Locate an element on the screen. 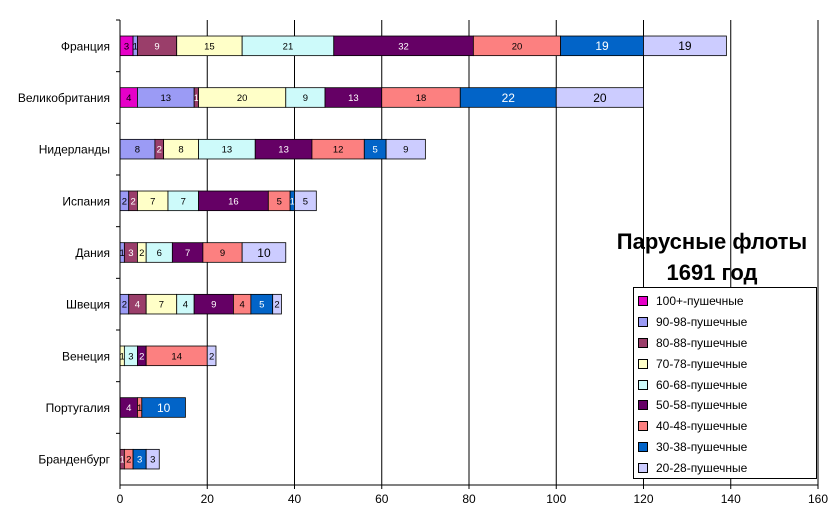  x-tick-label: 80 is located at coordinates (469, 499).